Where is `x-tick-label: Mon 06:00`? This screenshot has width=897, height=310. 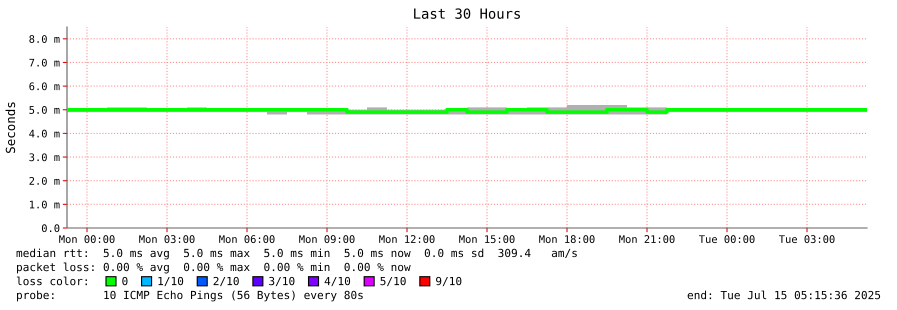 x-tick-label: Mon 06:00 is located at coordinates (247, 239).